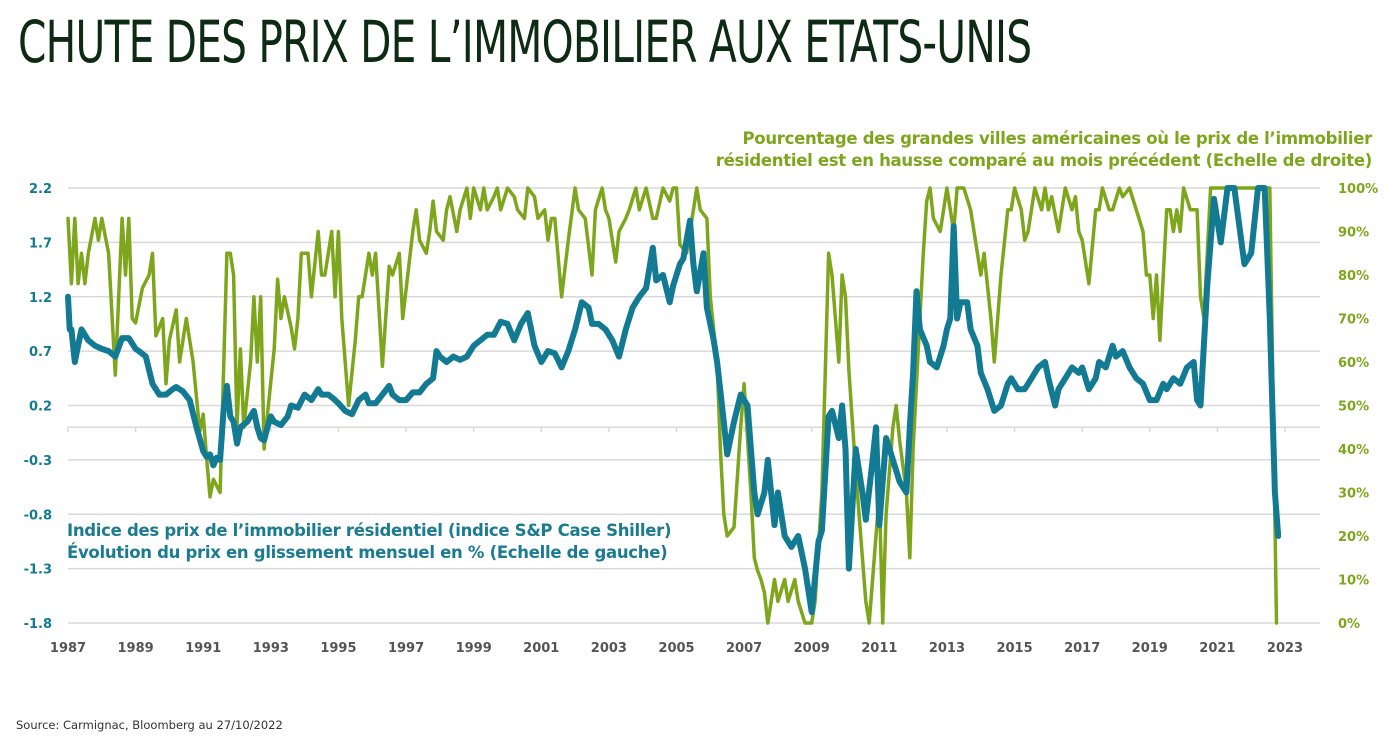 The height and width of the screenshot is (740, 1400). Describe the element at coordinates (474, 648) in the screenshot. I see `x-tick-label: 1999` at that location.